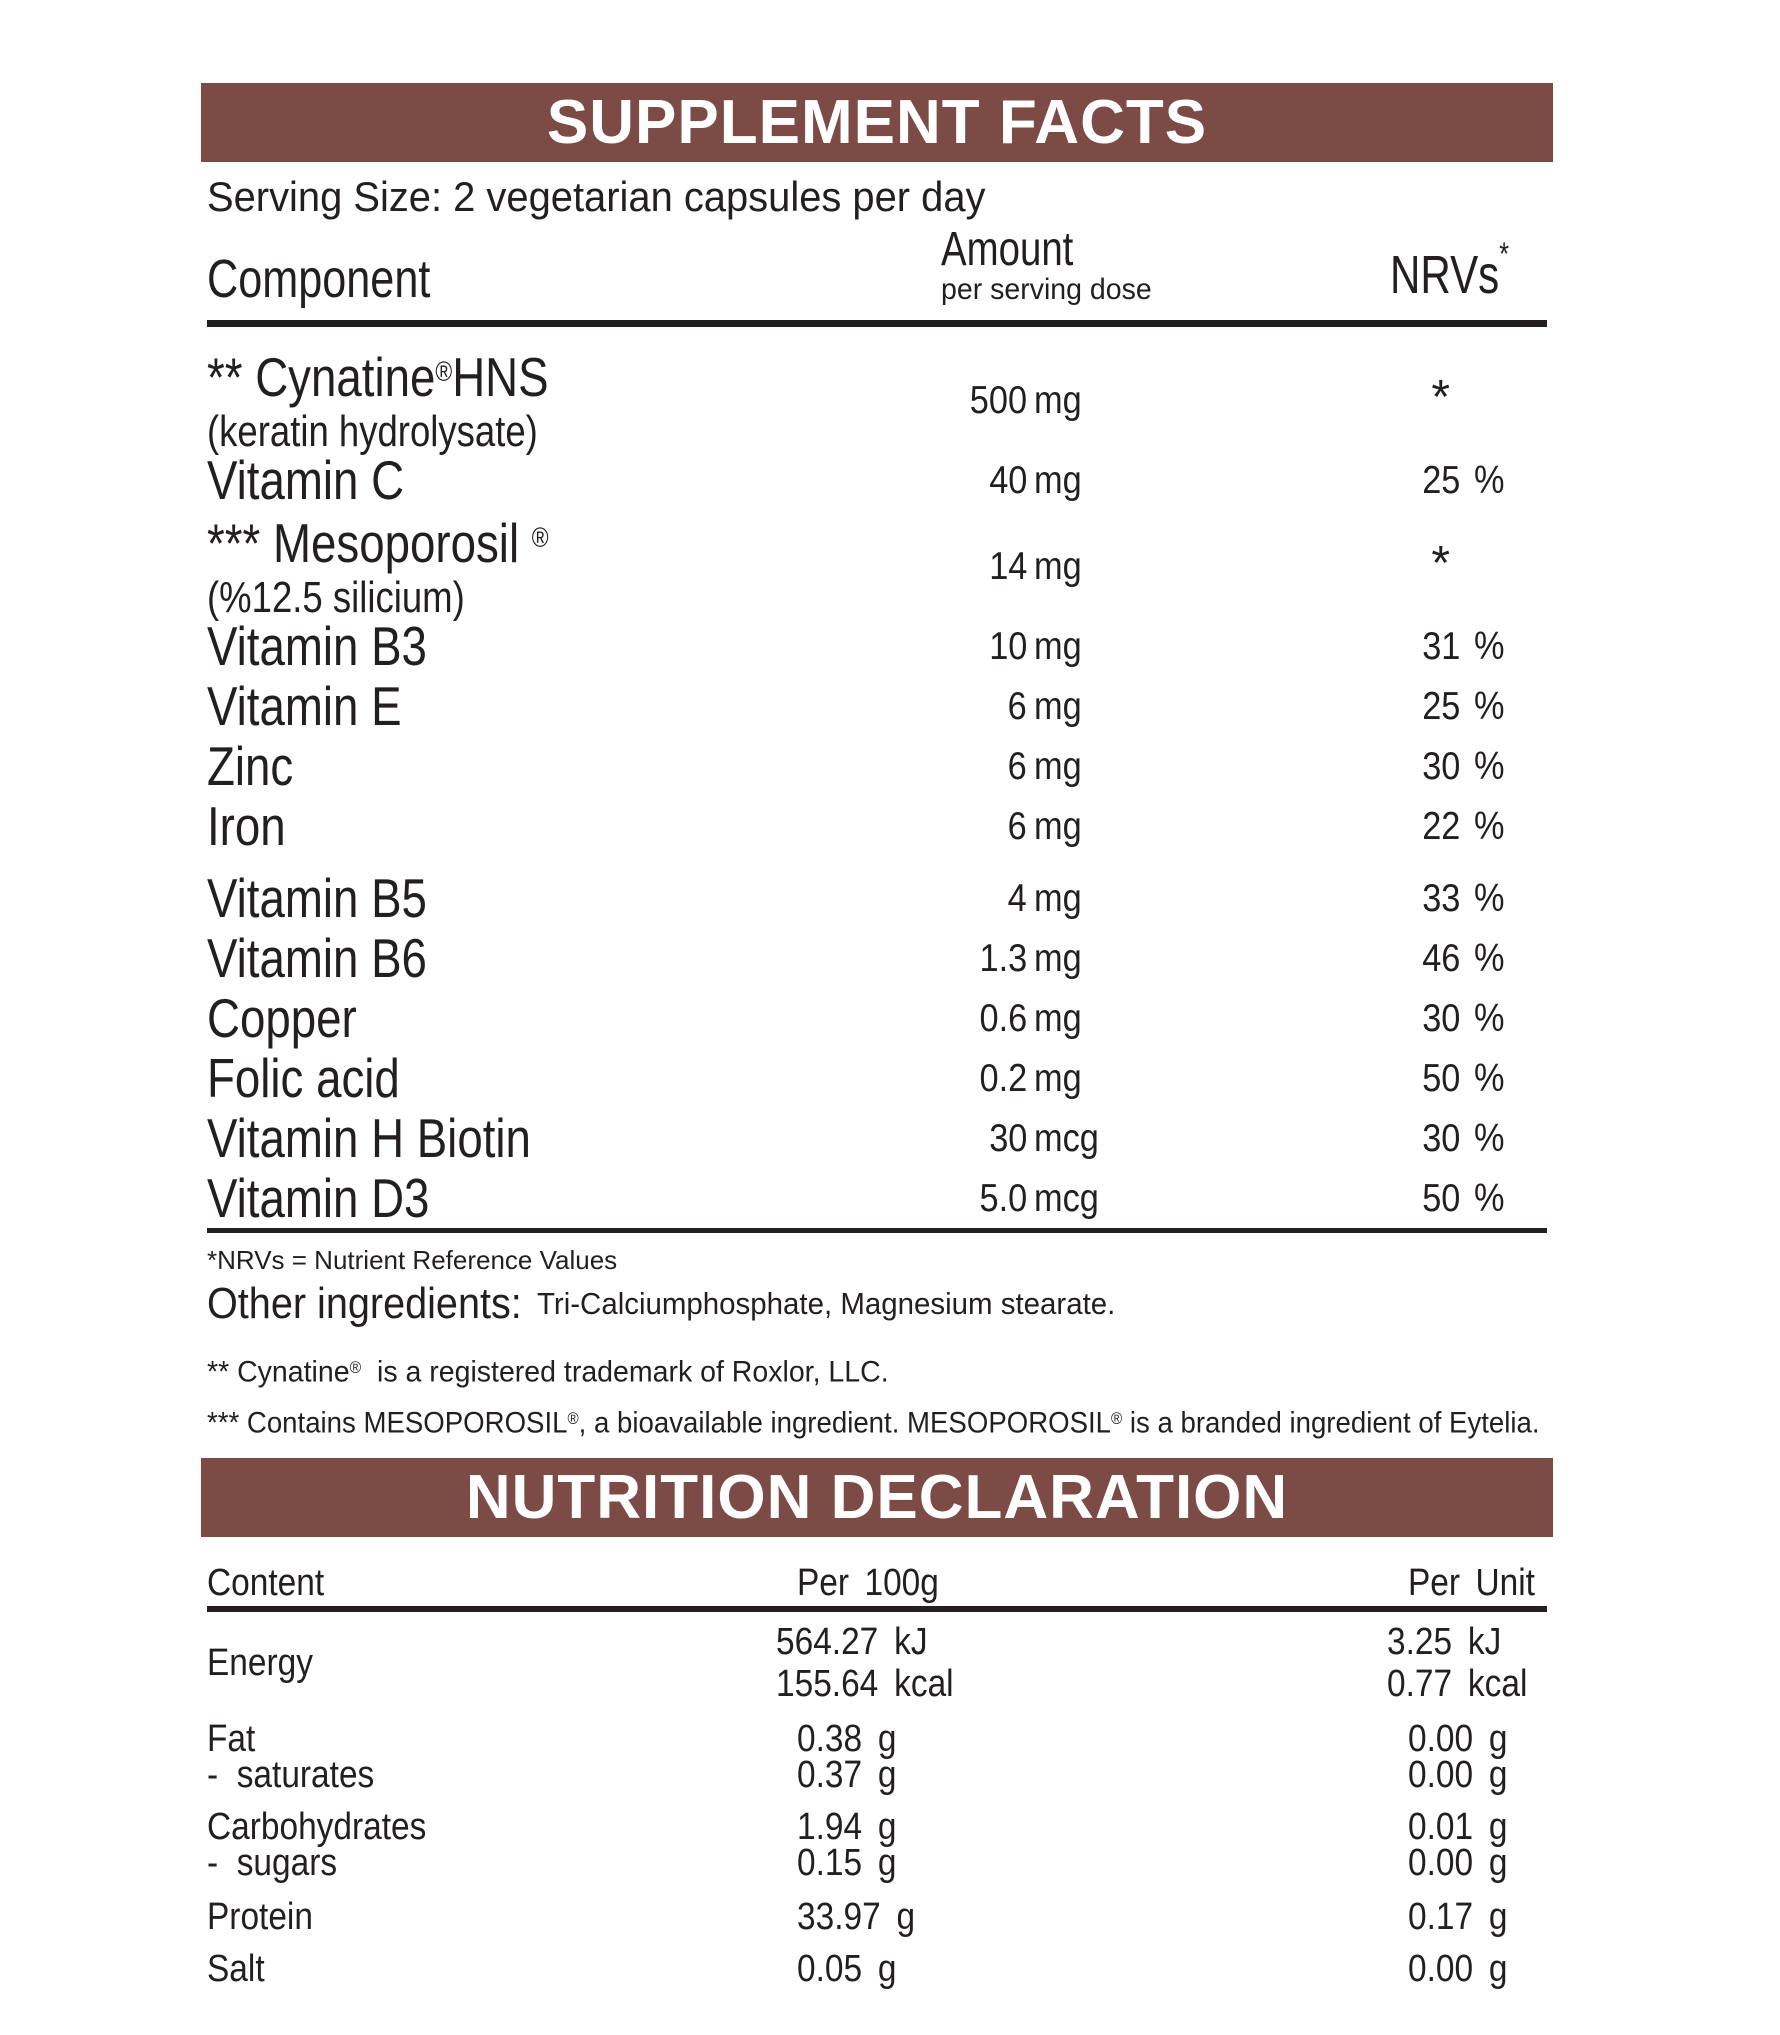 Image resolution: width=1780 pixels, height=2035 pixels. I want to click on table-row: Vitamin D3 5.0 mcg 50%, so click(877, 1198).